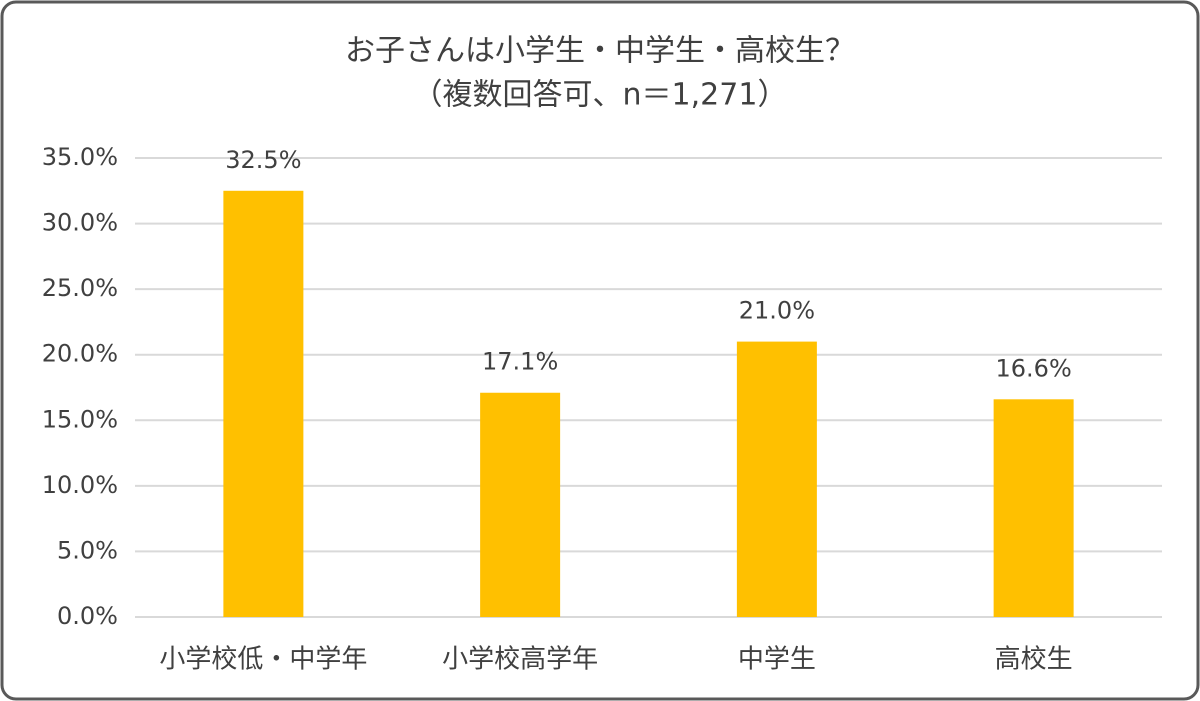 The height and width of the screenshot is (701, 1200). Describe the element at coordinates (80, 354) in the screenshot. I see `y-tick-label: 20.0%` at that location.